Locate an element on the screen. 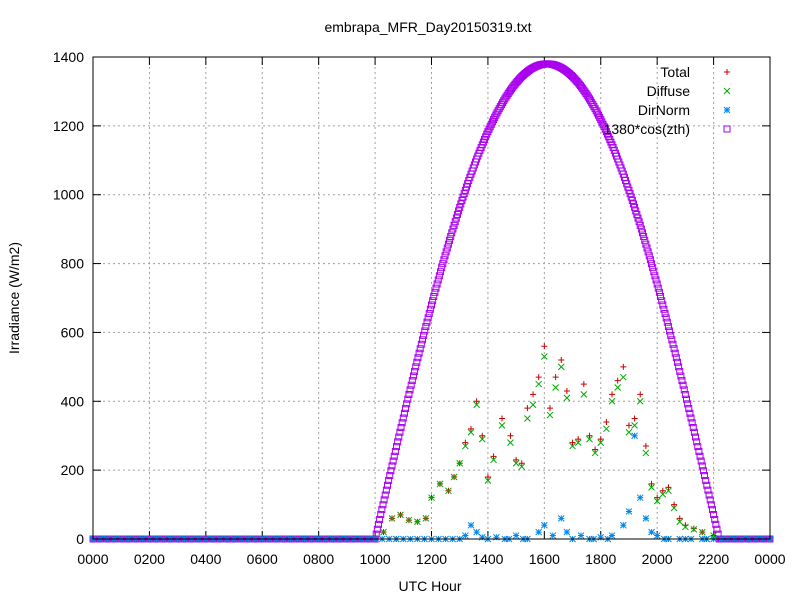 The height and width of the screenshot is (600, 800). y-tick-label: 200 is located at coordinates (73, 470).